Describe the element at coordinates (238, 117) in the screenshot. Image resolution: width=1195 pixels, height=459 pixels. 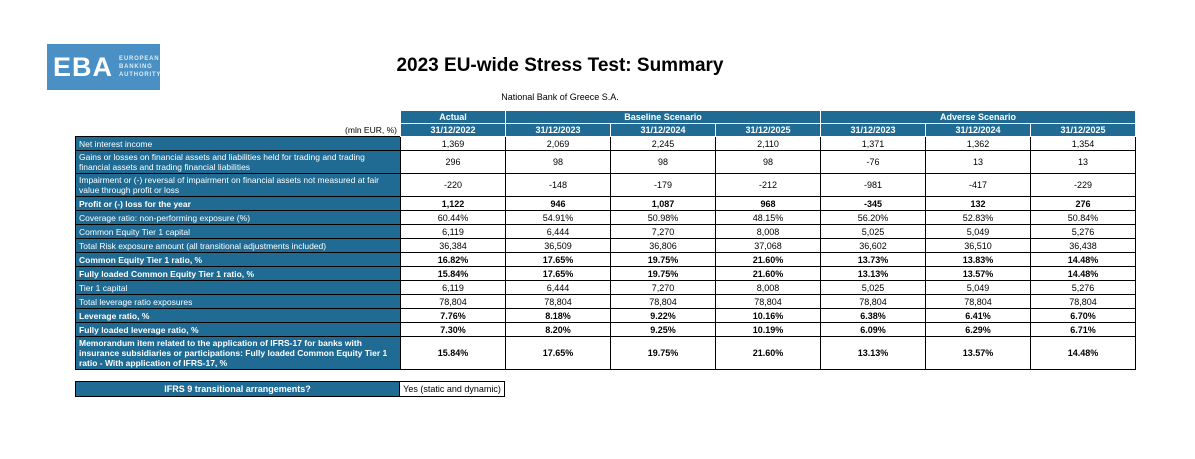
I see `blank-corner` at that location.